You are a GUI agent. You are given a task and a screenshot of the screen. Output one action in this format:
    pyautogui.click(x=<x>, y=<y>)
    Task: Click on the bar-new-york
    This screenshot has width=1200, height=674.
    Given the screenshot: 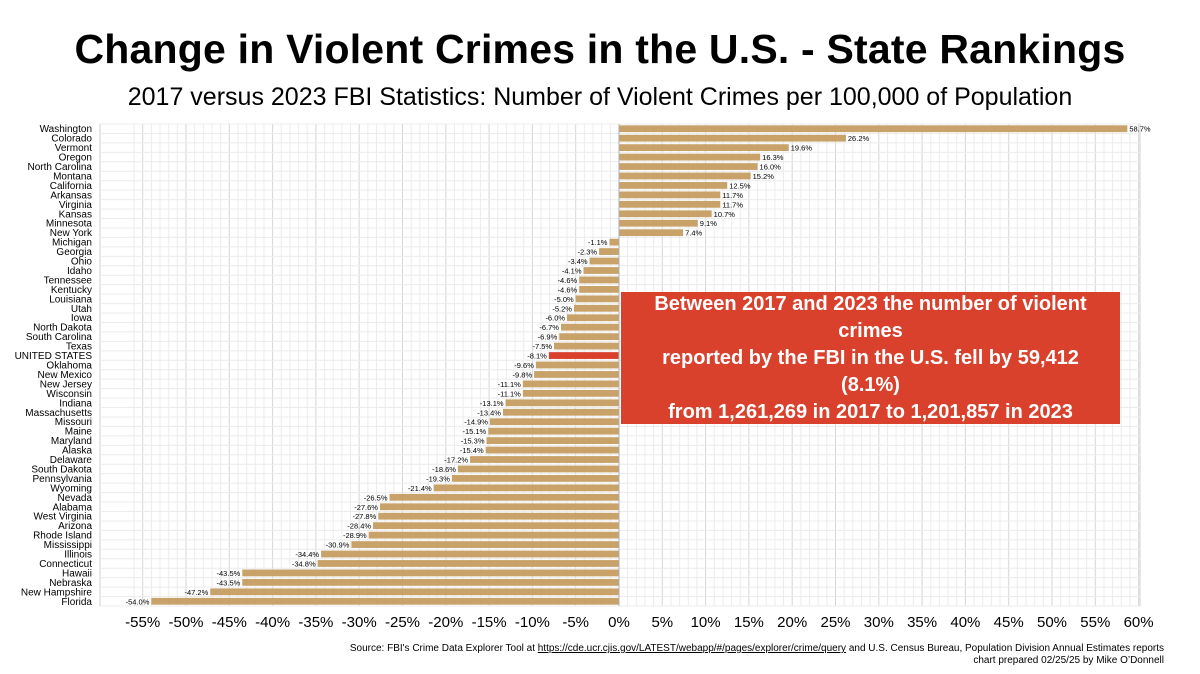 What is the action you would take?
    pyautogui.click(x=651, y=233)
    